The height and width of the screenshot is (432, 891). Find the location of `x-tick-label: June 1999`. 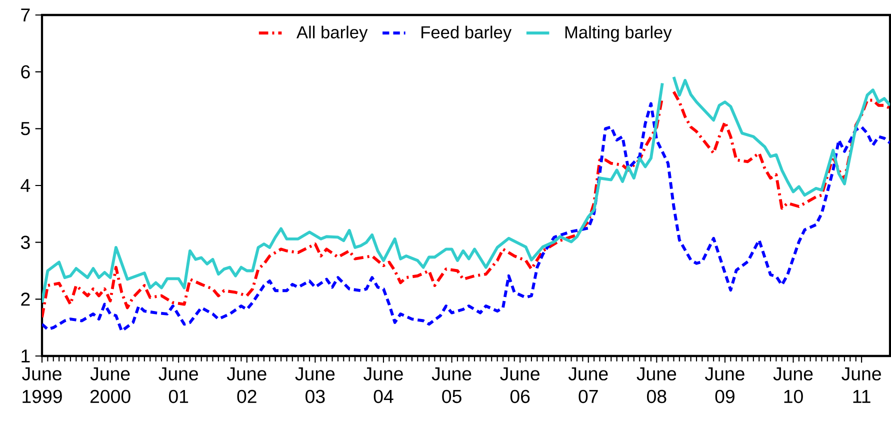

x-tick-label: June 1999 is located at coordinates (42, 385).